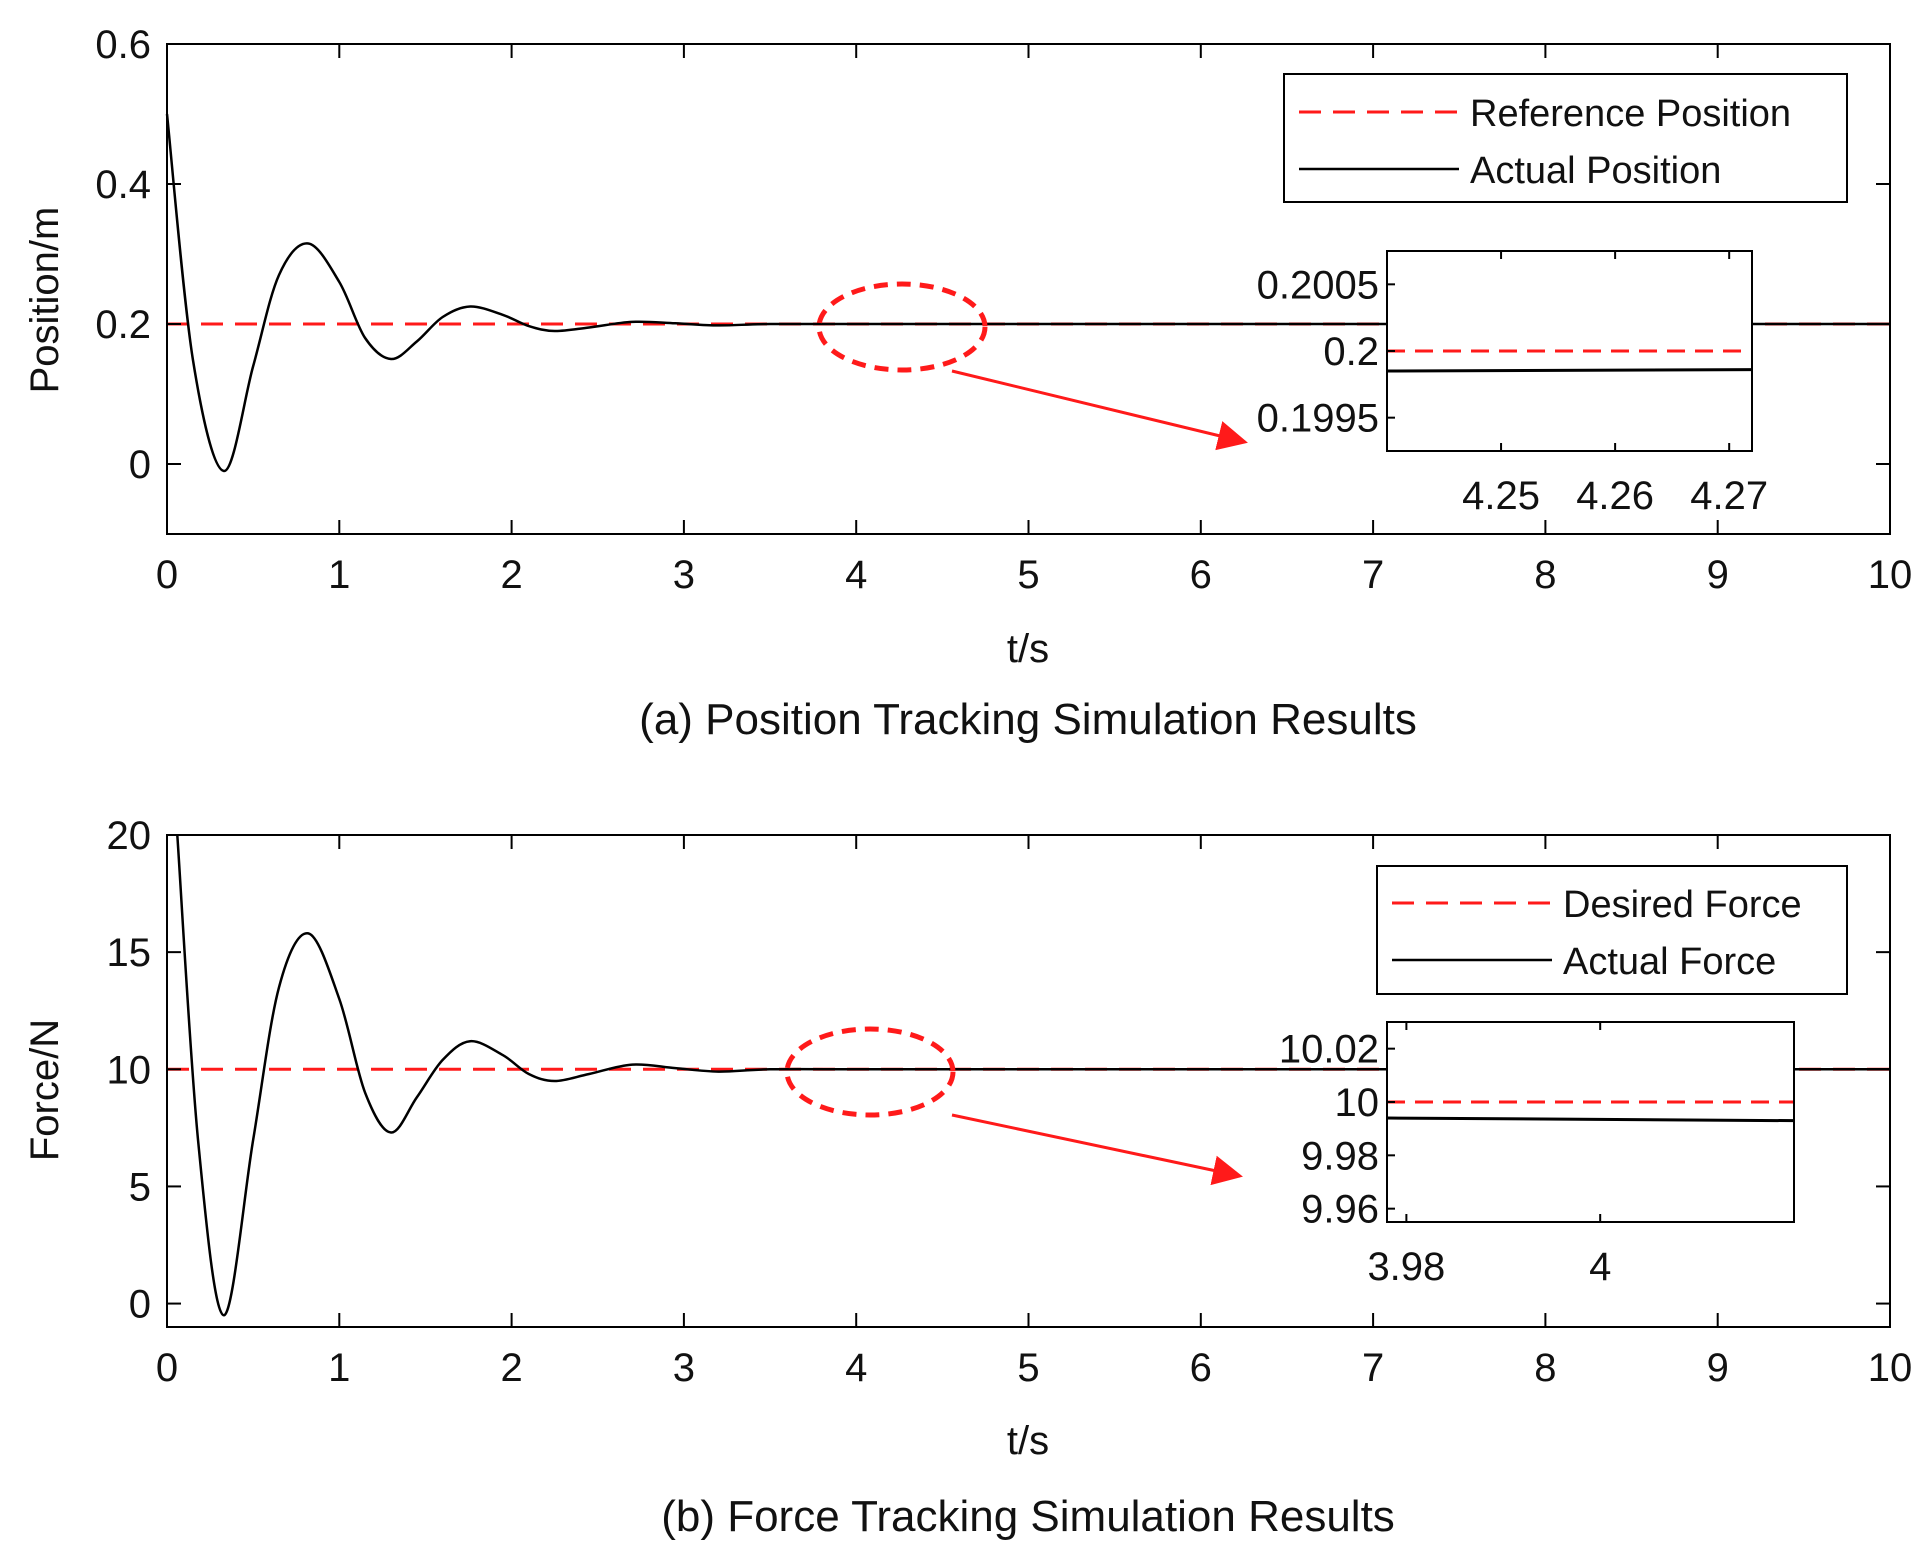 The width and height of the screenshot is (1925, 1559). I want to click on position-inset-plot, so click(1569, 361).